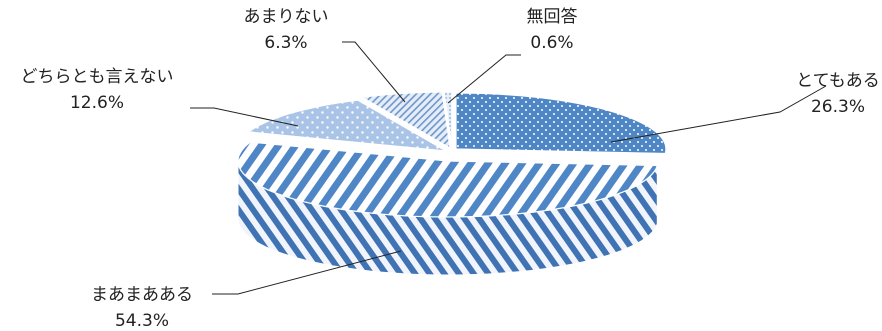 Image resolution: width=882 pixels, height=331 pixels. Describe the element at coordinates (448, 179) in the screenshot. I see `slice-maamaa-aru` at that location.